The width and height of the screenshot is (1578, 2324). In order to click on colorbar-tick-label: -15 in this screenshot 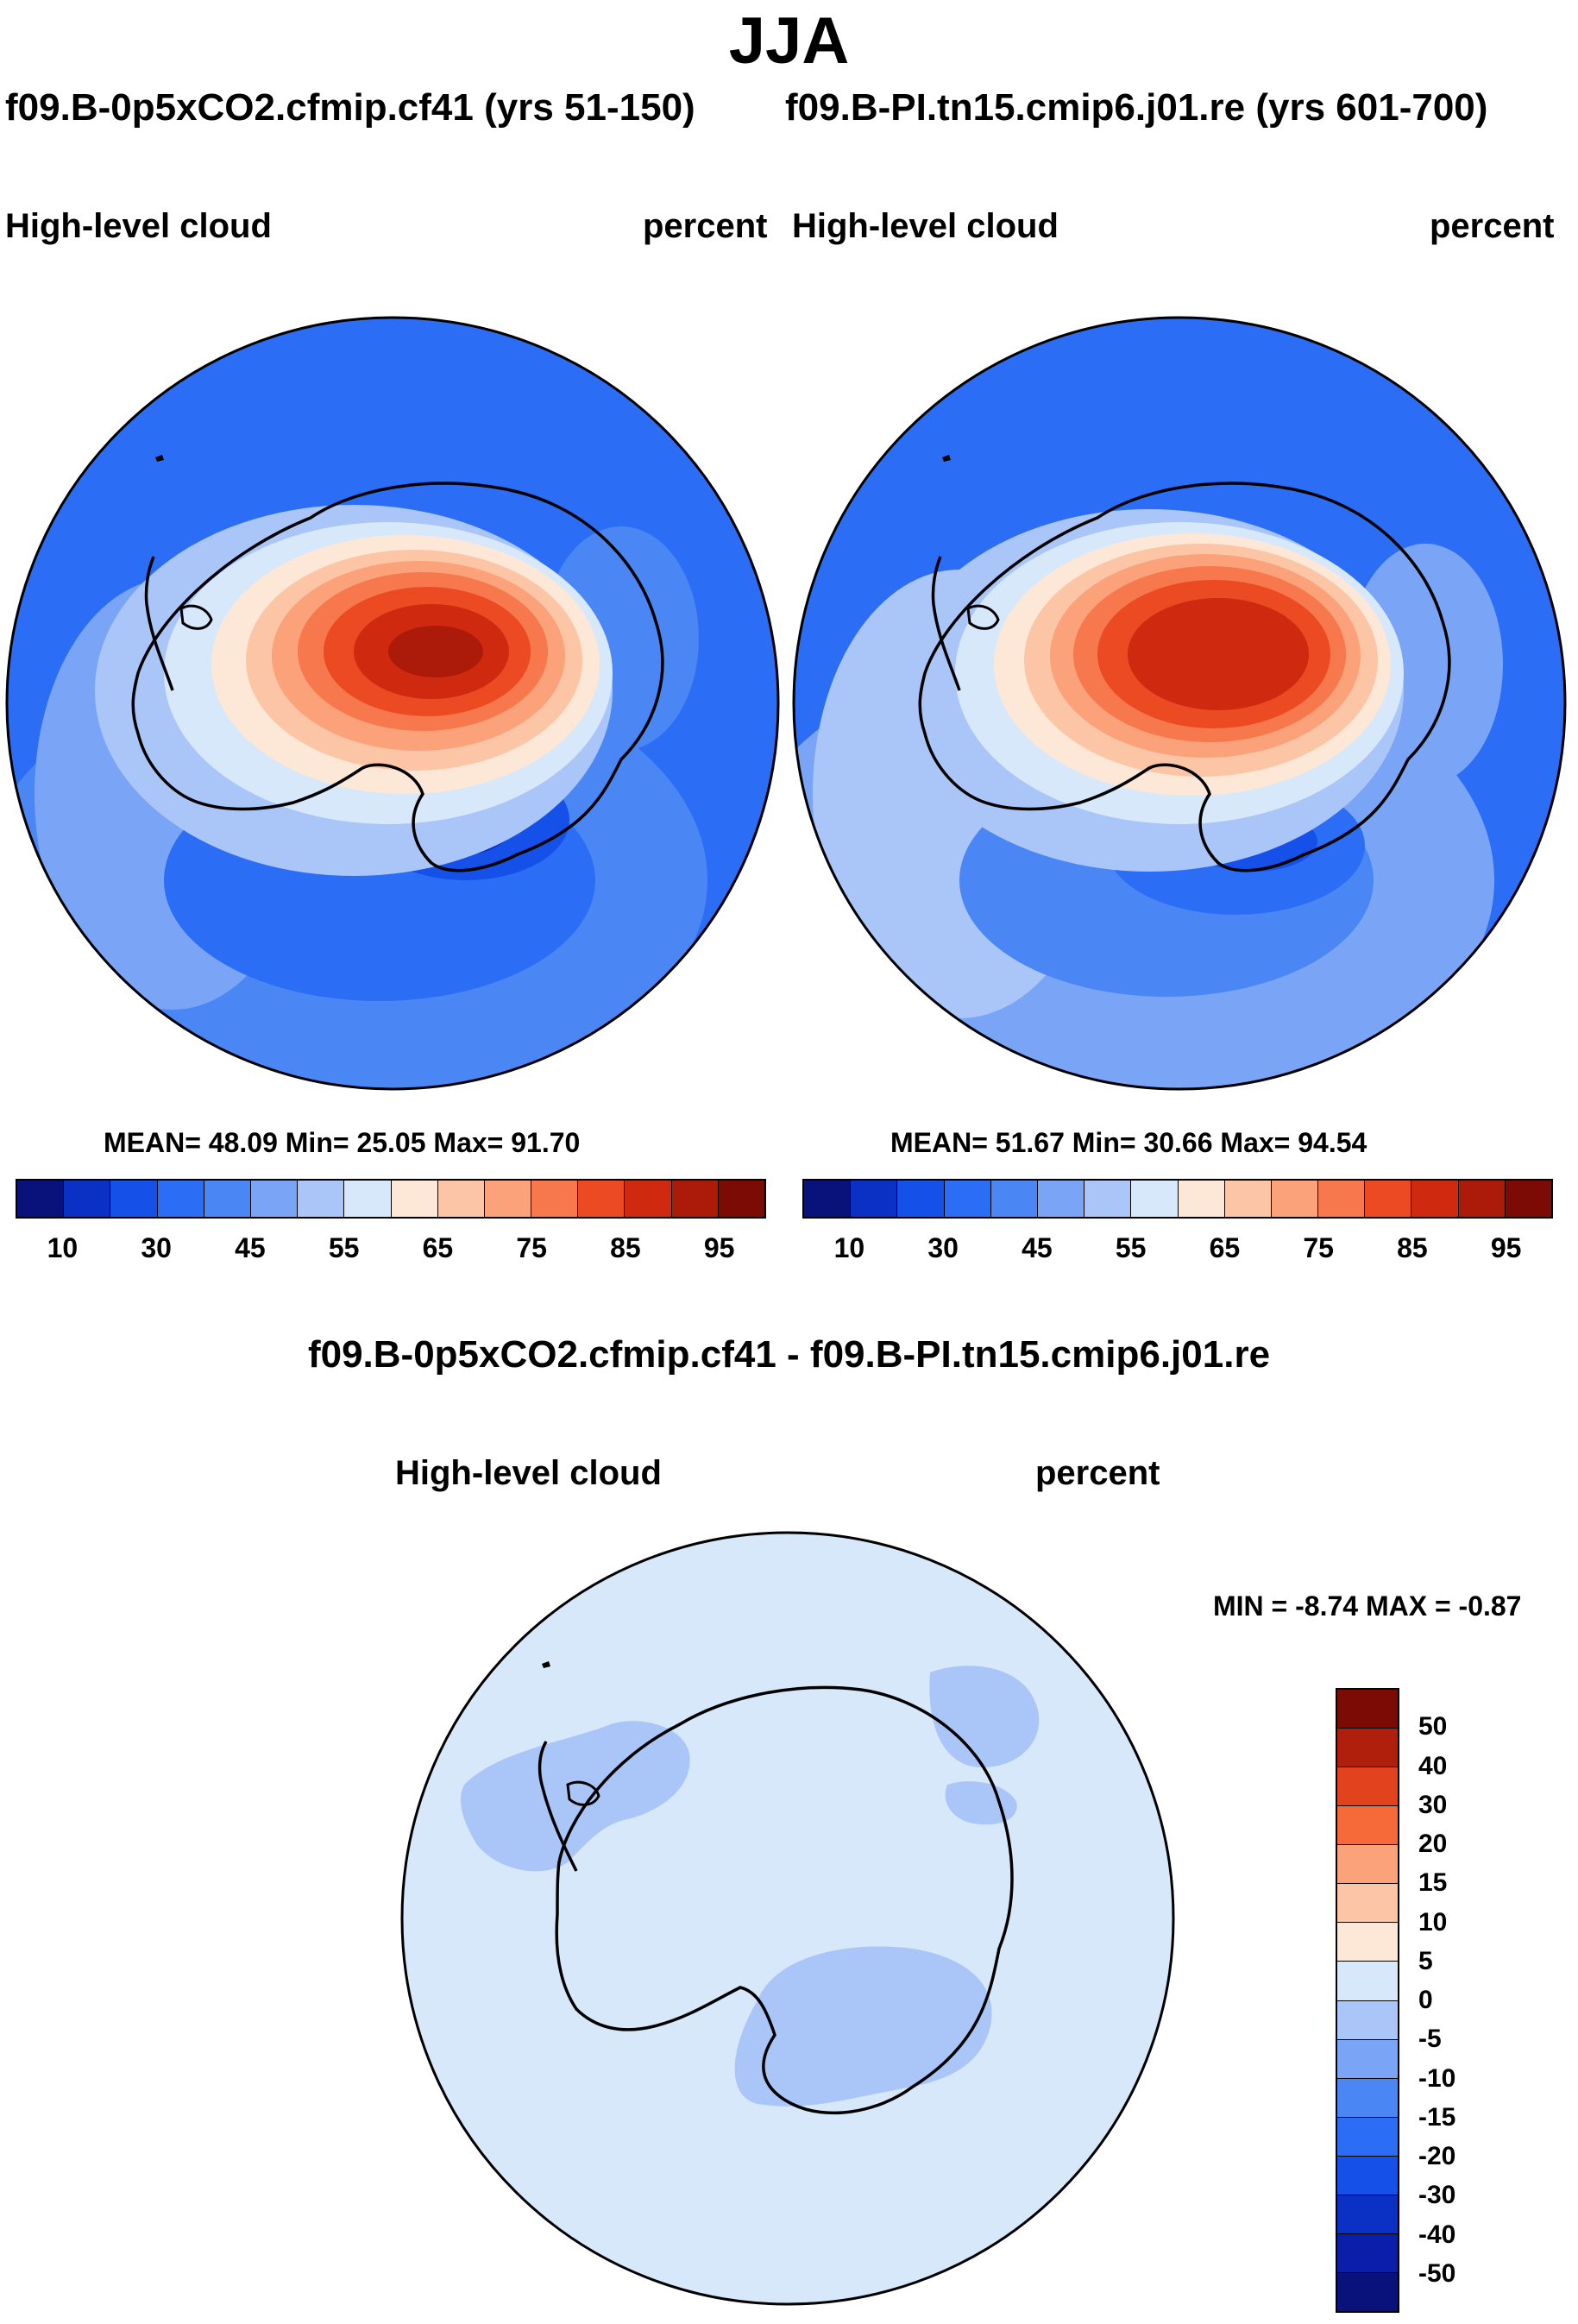, I will do `click(1437, 2117)`.